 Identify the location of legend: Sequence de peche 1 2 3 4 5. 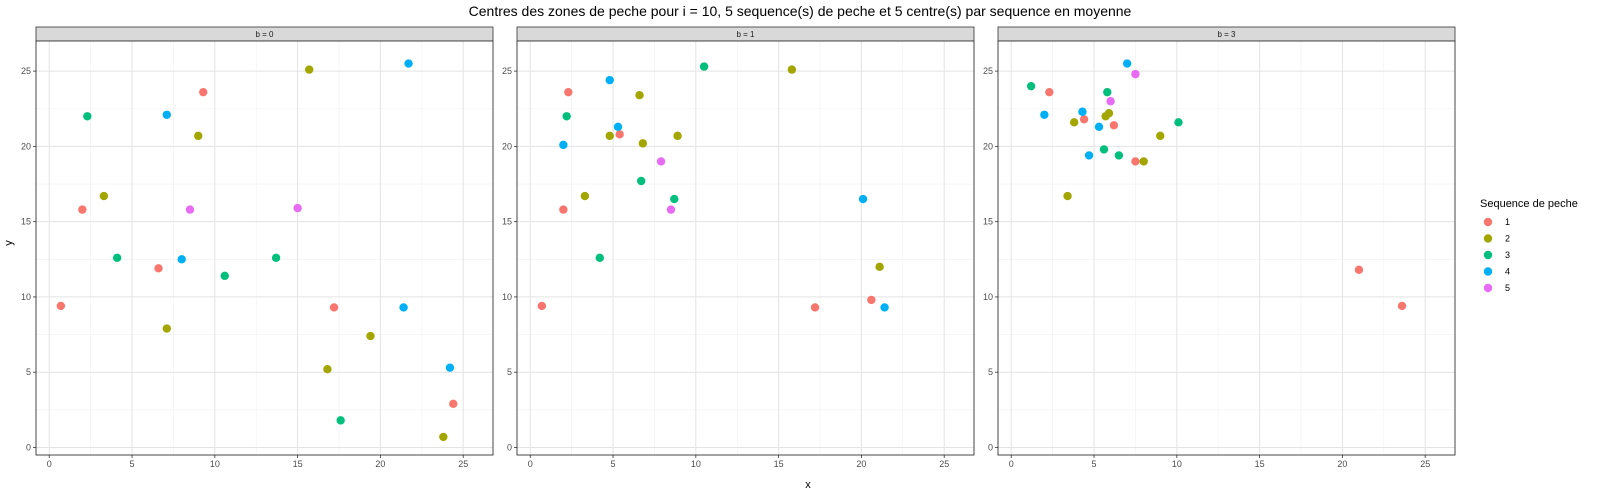
(1529, 245).